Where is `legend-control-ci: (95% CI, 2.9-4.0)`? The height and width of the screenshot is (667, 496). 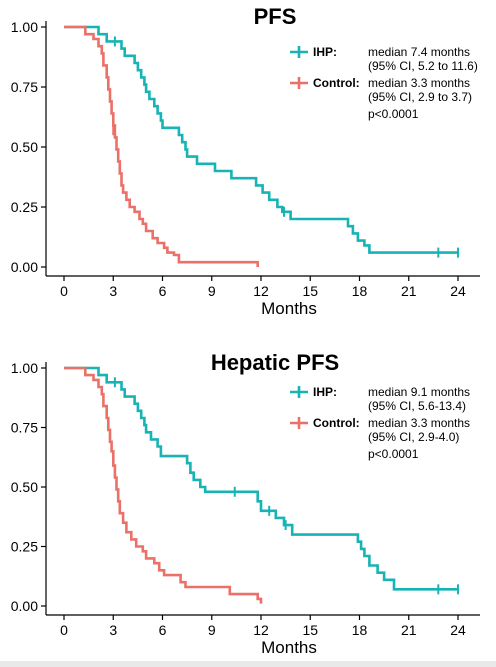
legend-control-ci: (95% CI, 2.9-4.0) is located at coordinates (413, 437).